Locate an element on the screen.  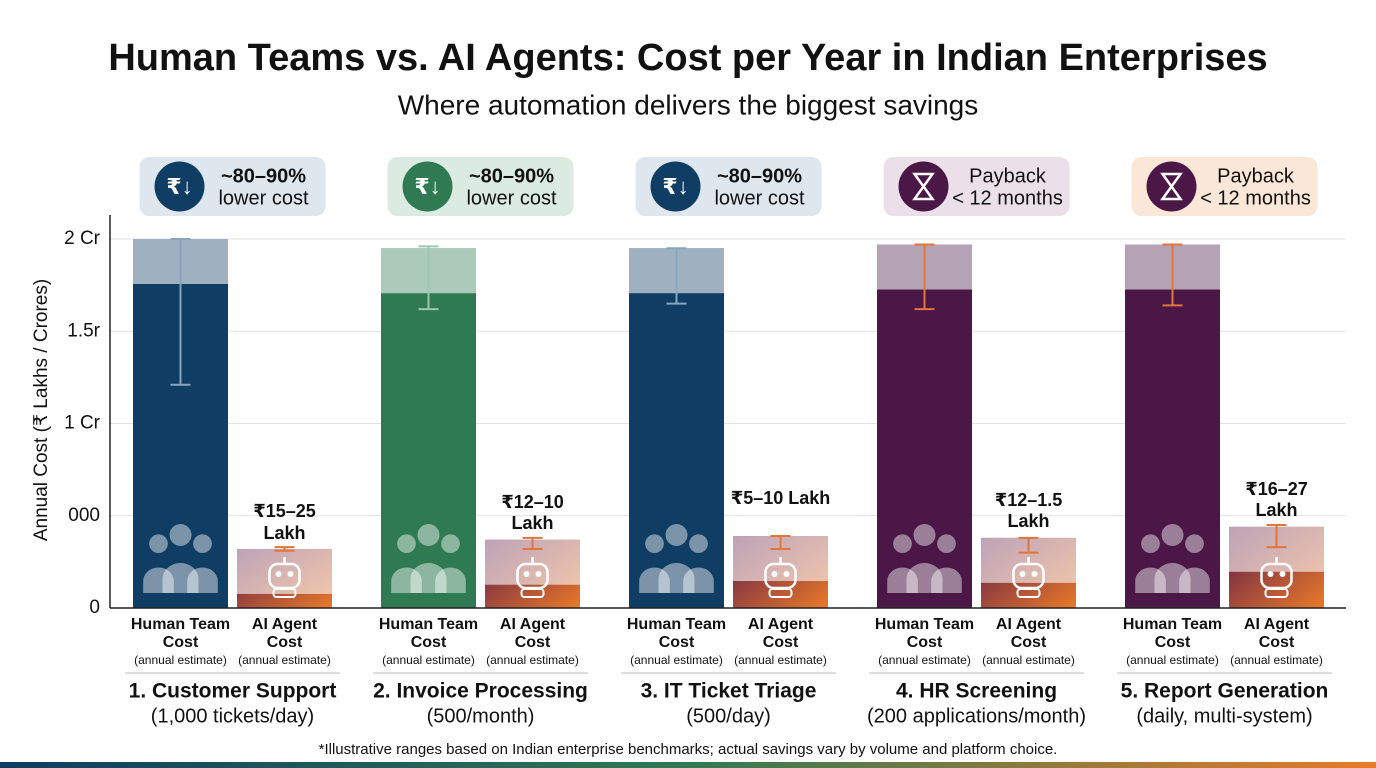
bottom-strip is located at coordinates (688, 765).